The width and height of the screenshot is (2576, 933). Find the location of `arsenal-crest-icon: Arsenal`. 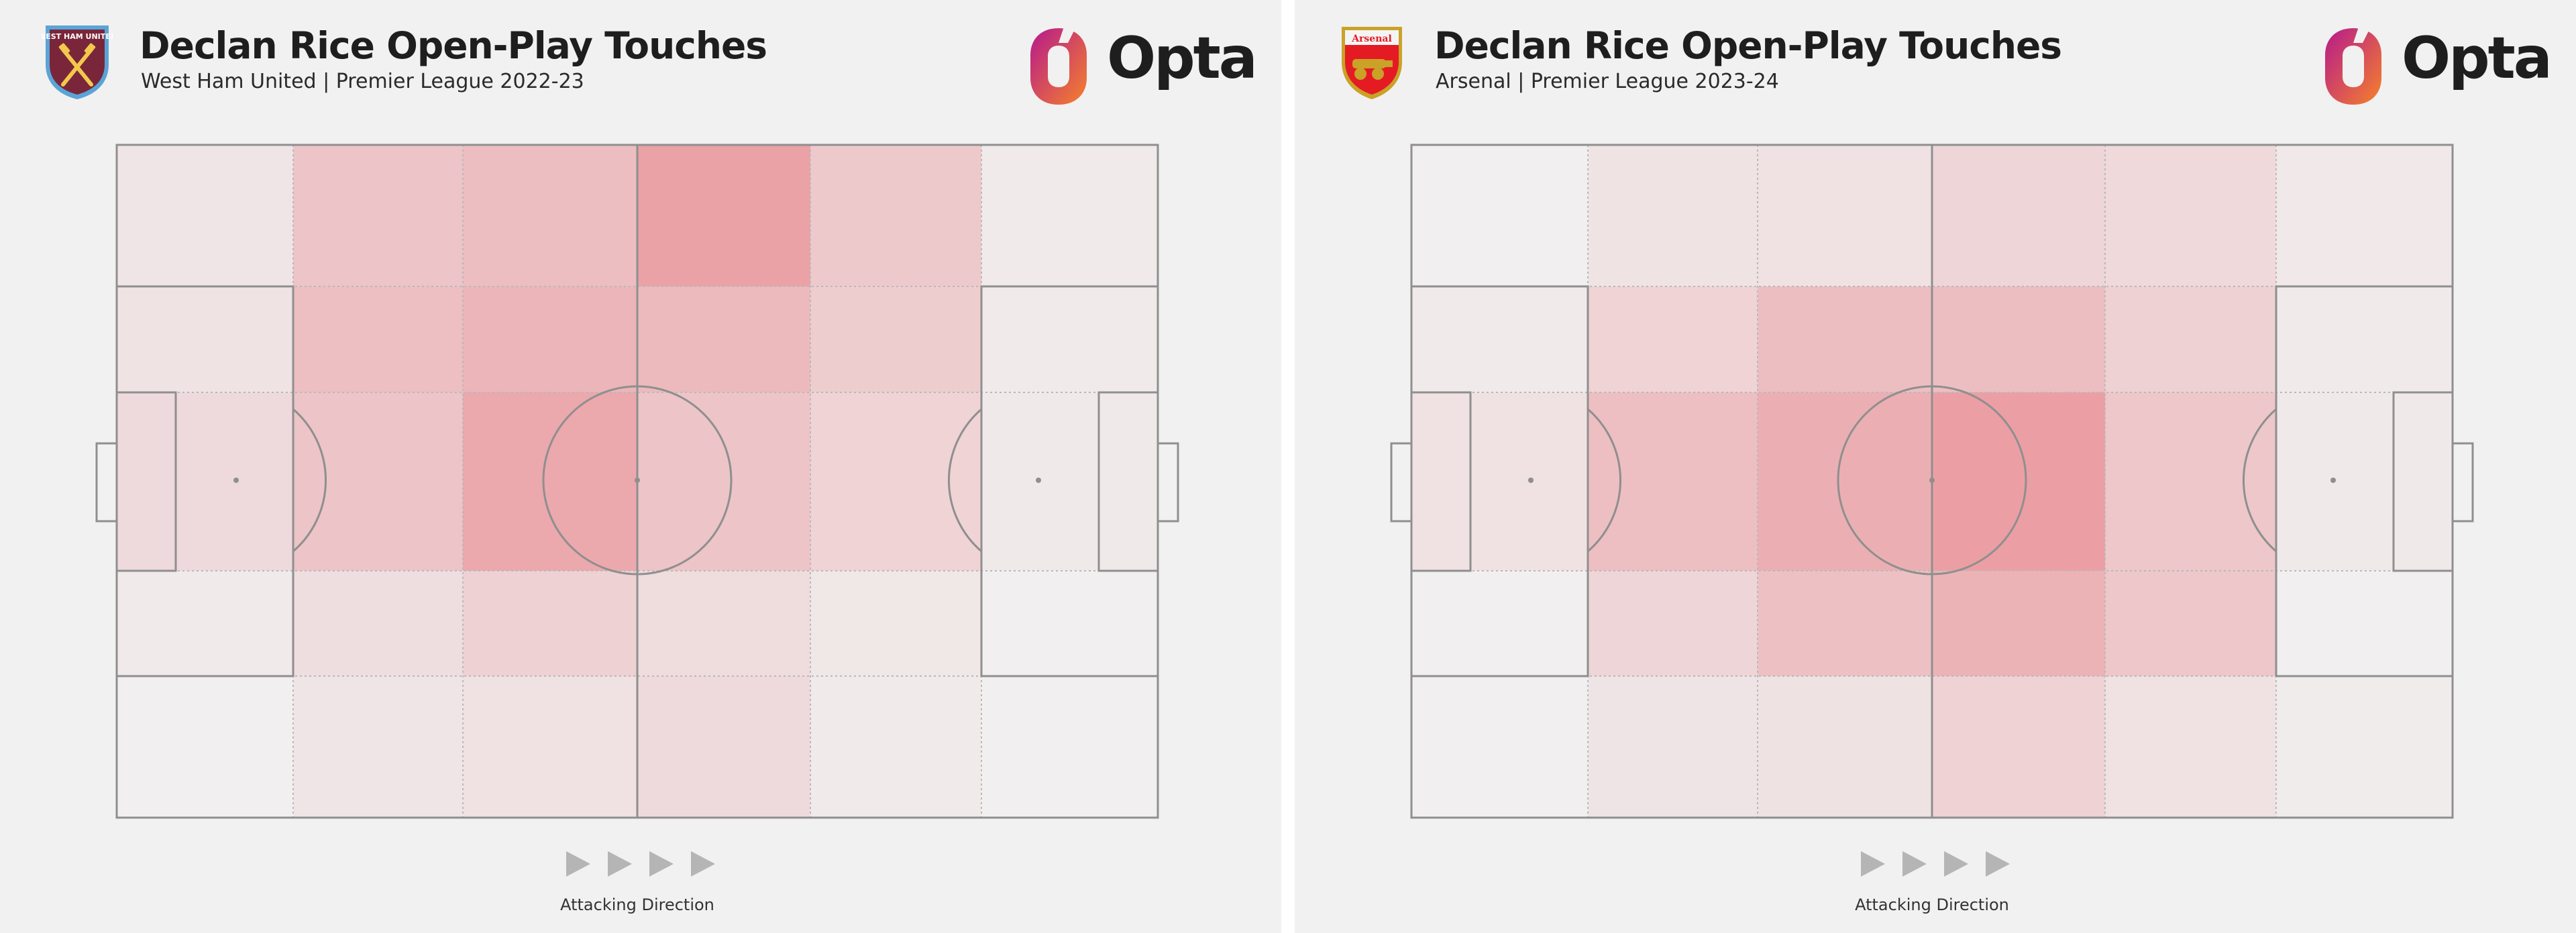

arsenal-crest-icon: Arsenal is located at coordinates (1372, 63).